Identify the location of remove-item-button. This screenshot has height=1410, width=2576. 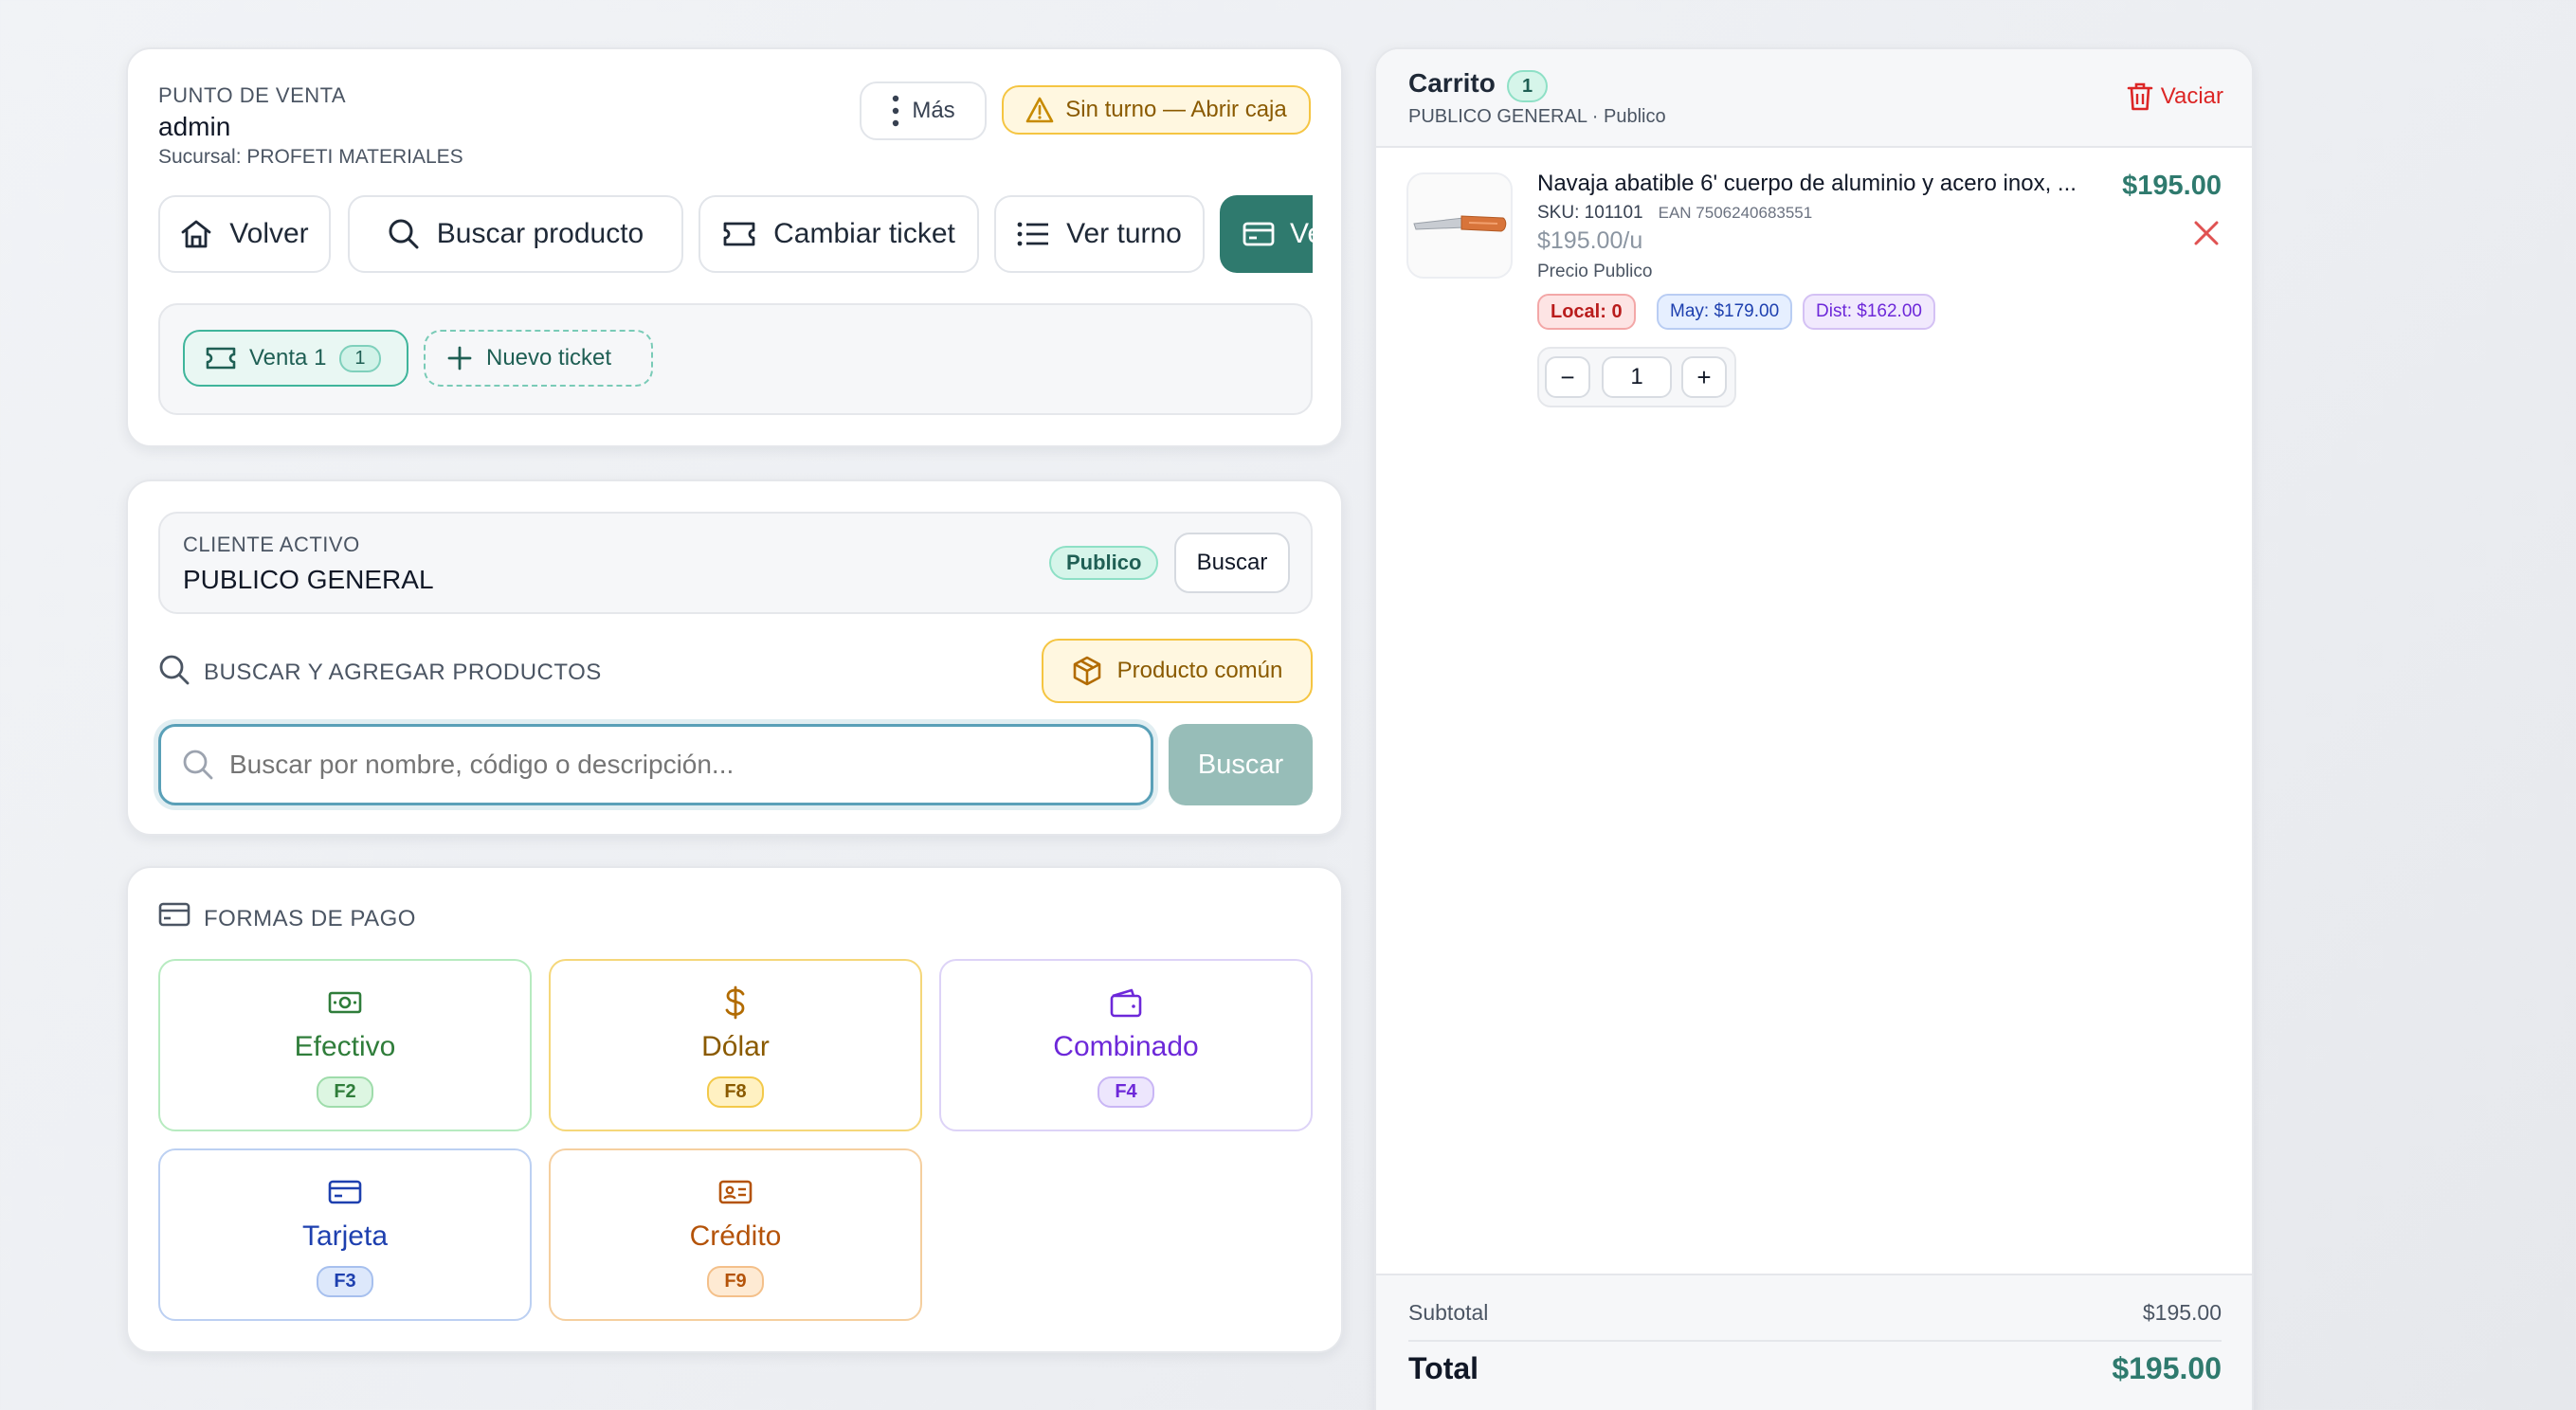
(2206, 236).